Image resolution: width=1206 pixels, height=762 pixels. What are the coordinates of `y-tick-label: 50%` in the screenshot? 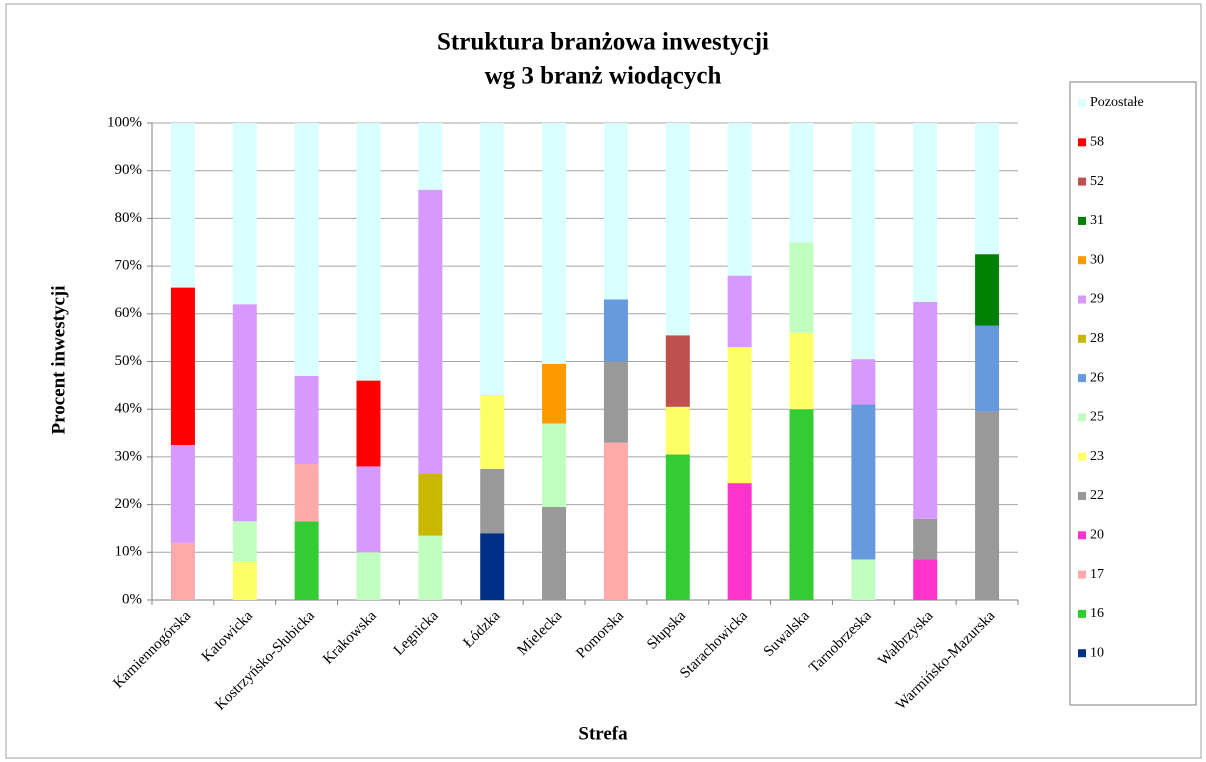 It's located at (129, 361).